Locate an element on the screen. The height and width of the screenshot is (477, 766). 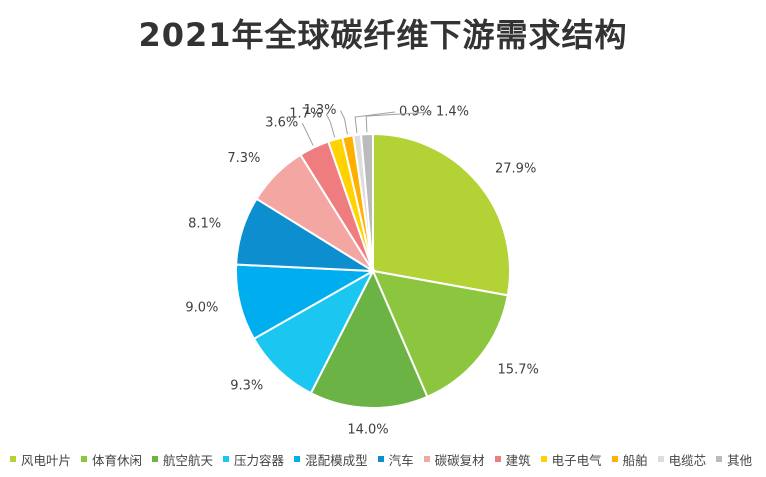
legend-item: 航空航天 is located at coordinates (182, 459).